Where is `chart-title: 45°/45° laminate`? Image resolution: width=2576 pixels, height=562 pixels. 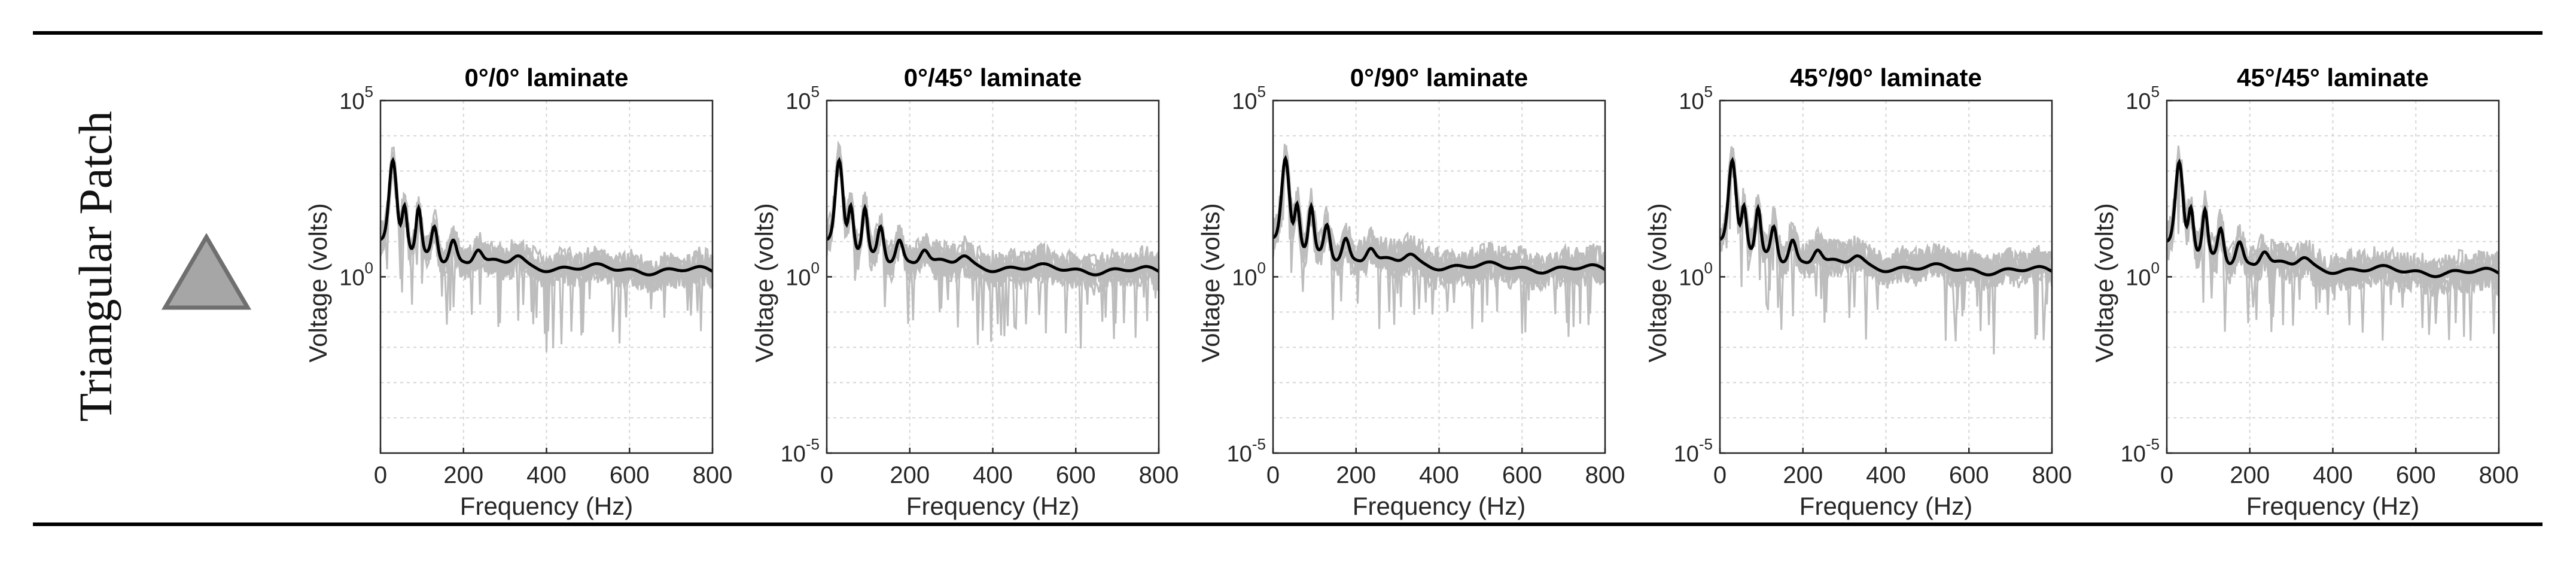 chart-title: 45°/45° laminate is located at coordinates (2333, 78).